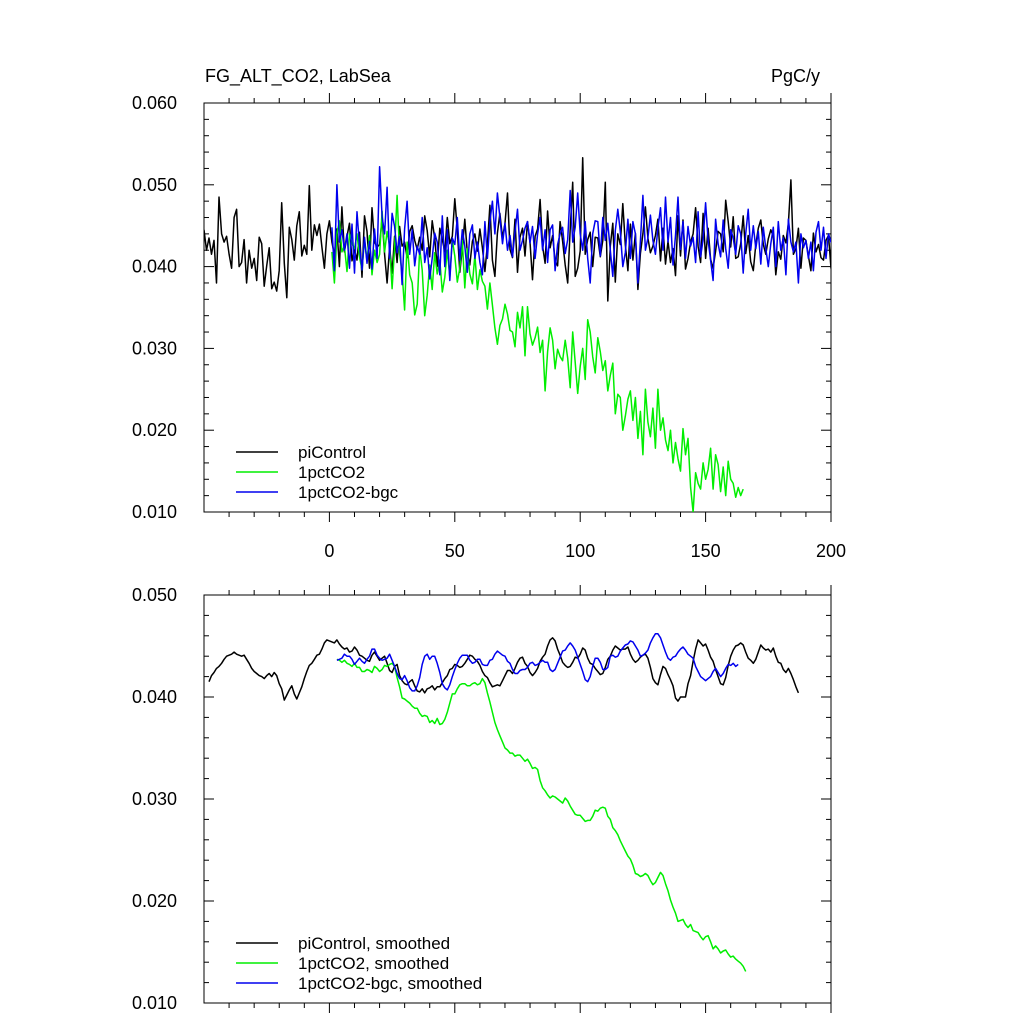 The height and width of the screenshot is (1024, 1024). Describe the element at coordinates (329, 551) in the screenshot. I see `x-tick-label: 0` at that location.